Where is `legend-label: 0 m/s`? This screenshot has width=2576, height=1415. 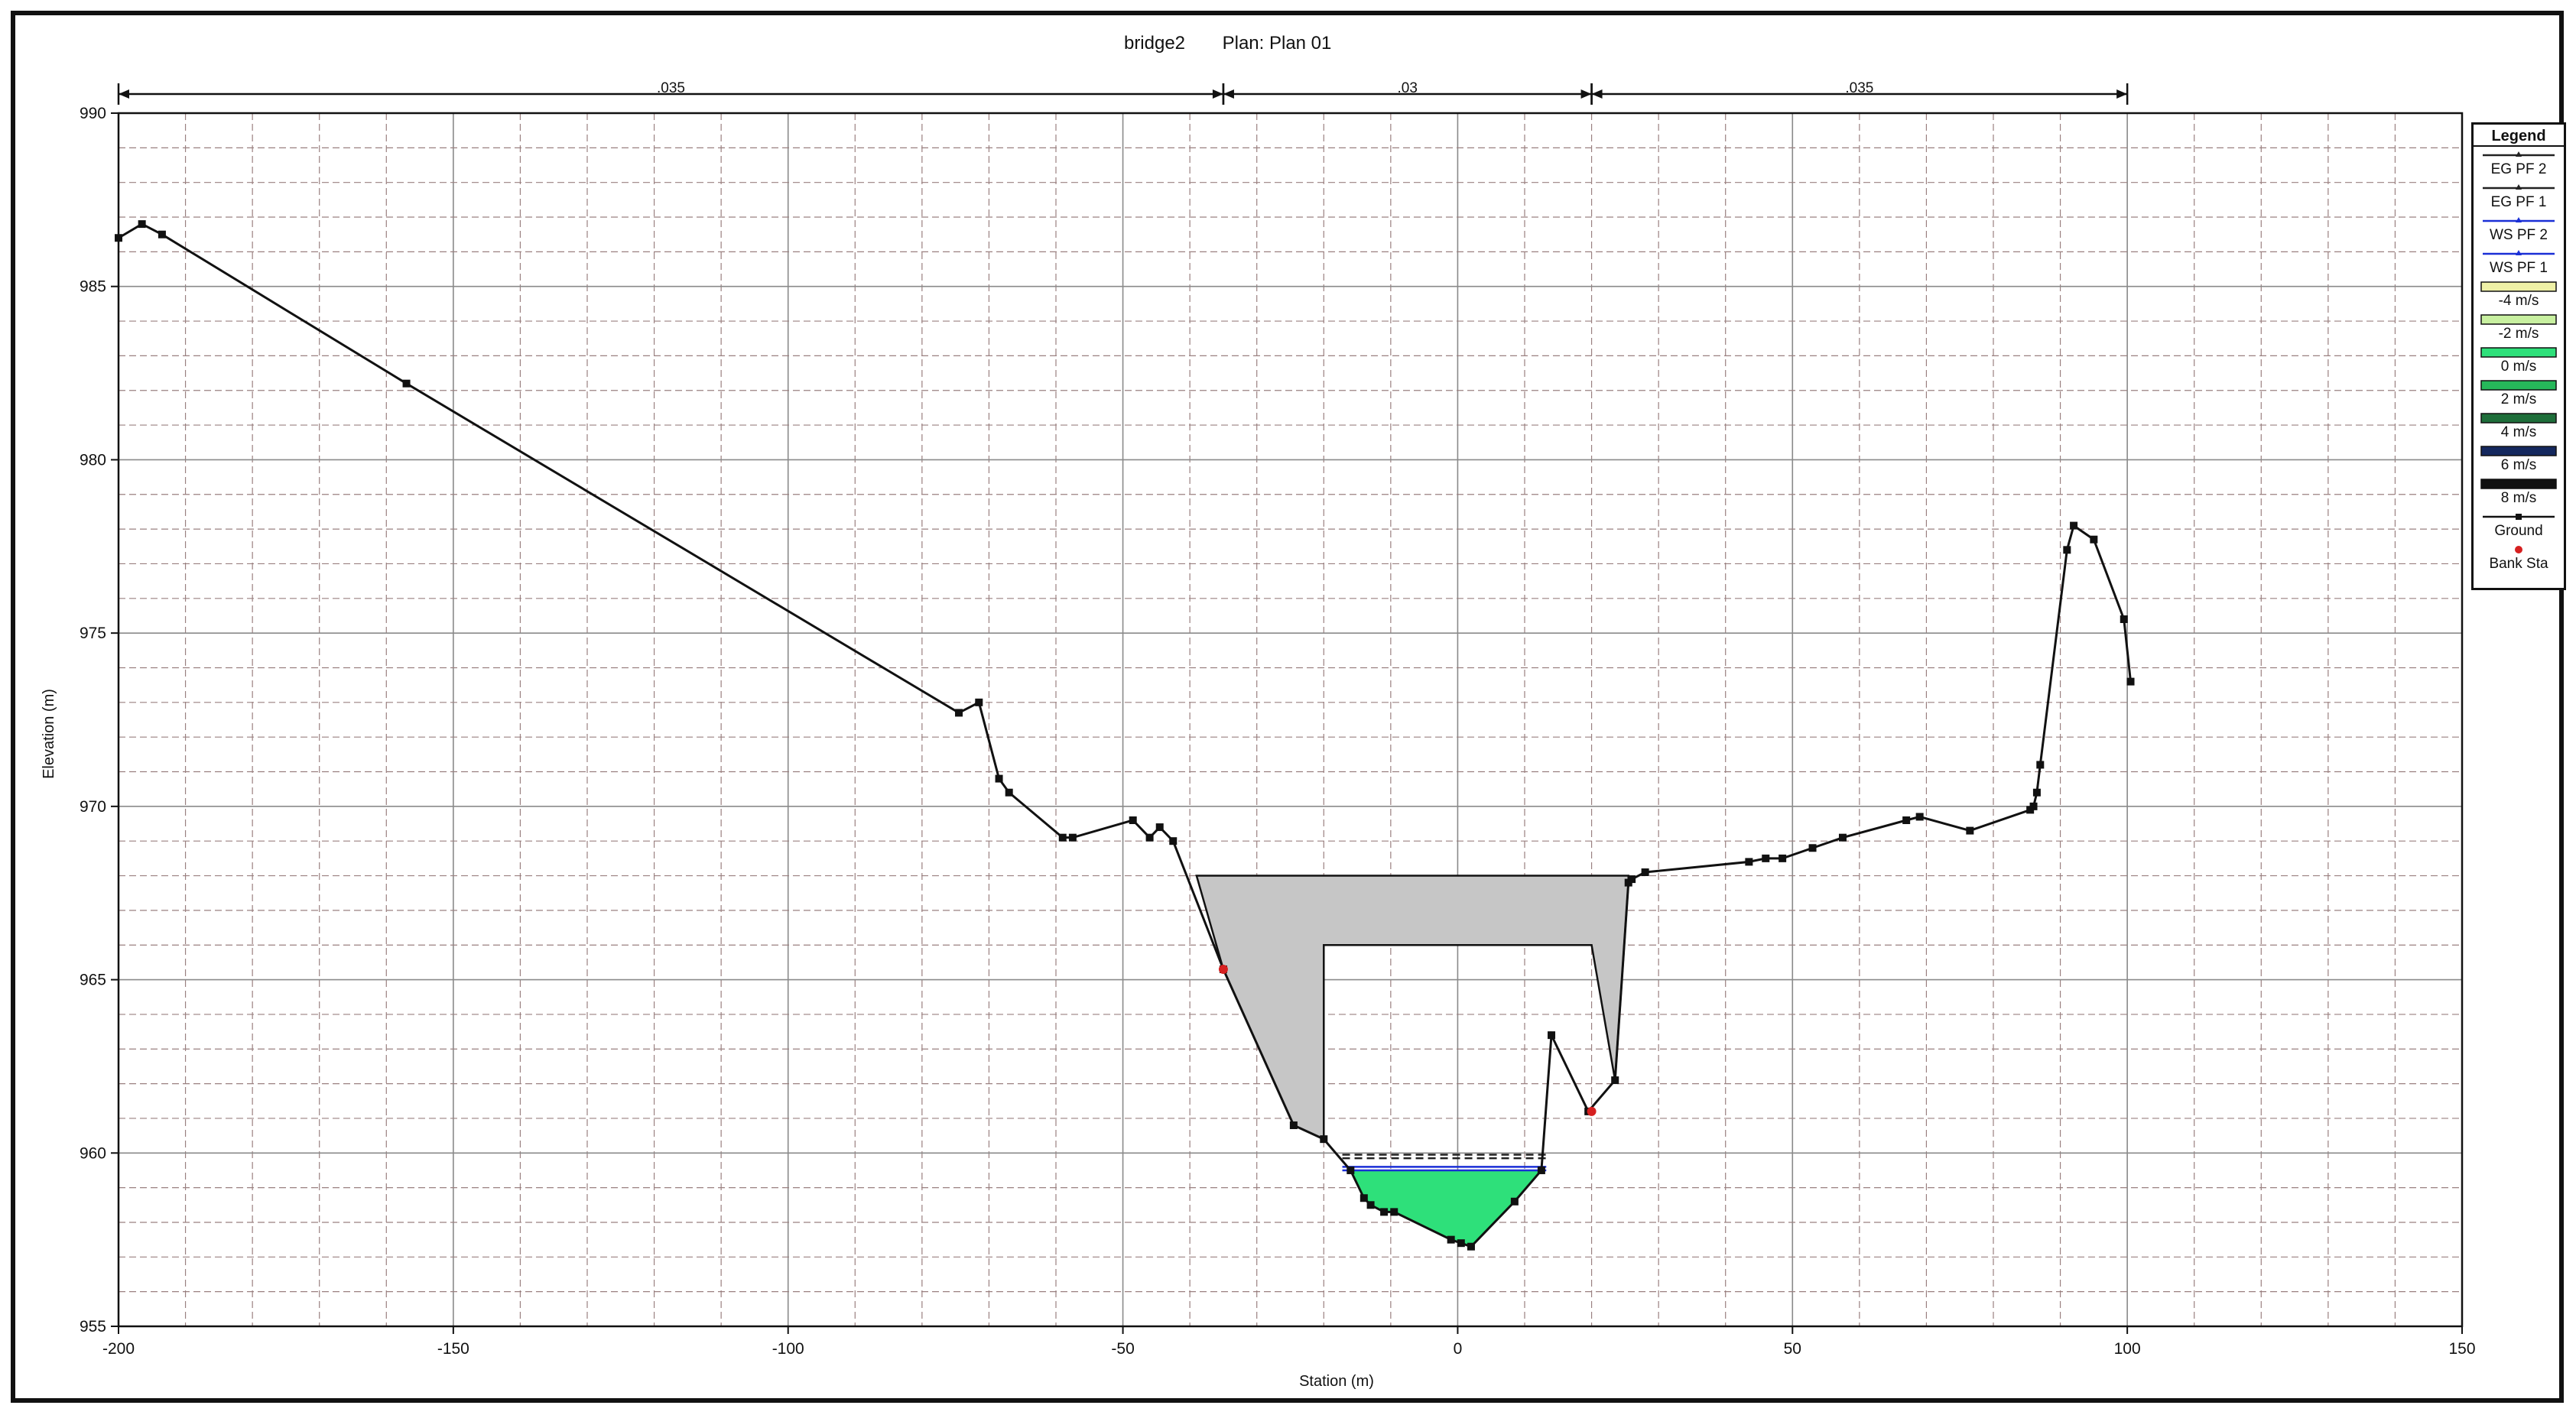 legend-label: 0 m/s is located at coordinates (2519, 367).